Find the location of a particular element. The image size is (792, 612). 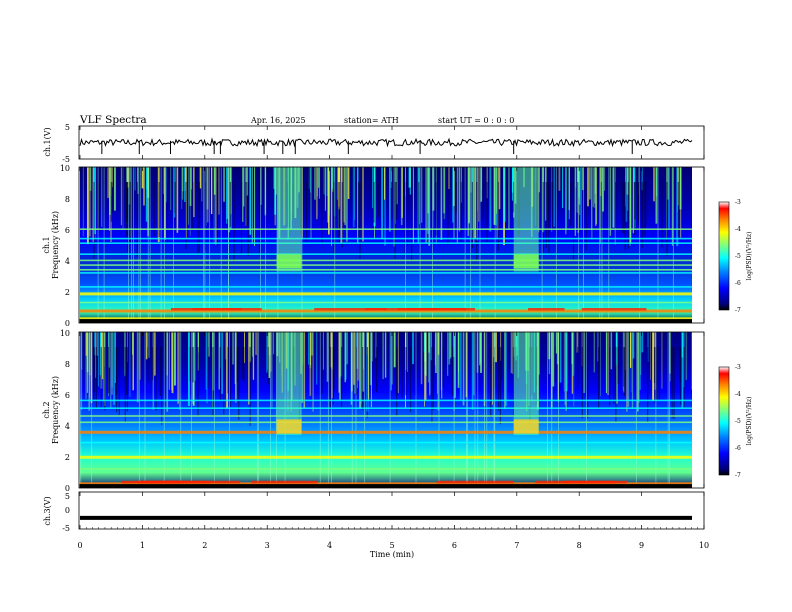

spec1-band is located at coordinates (386, 270).